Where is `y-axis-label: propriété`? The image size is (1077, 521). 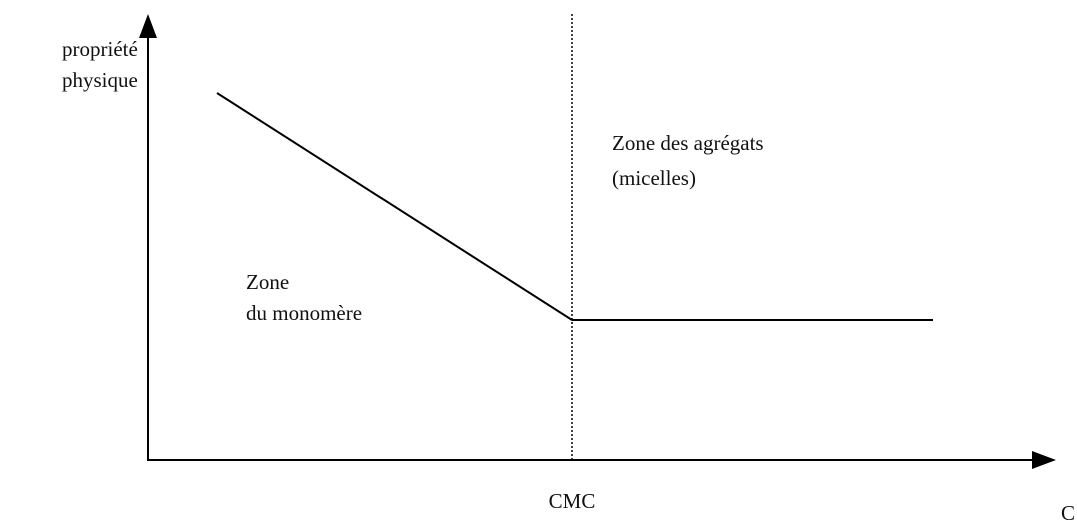 y-axis-label: propriété is located at coordinates (100, 49).